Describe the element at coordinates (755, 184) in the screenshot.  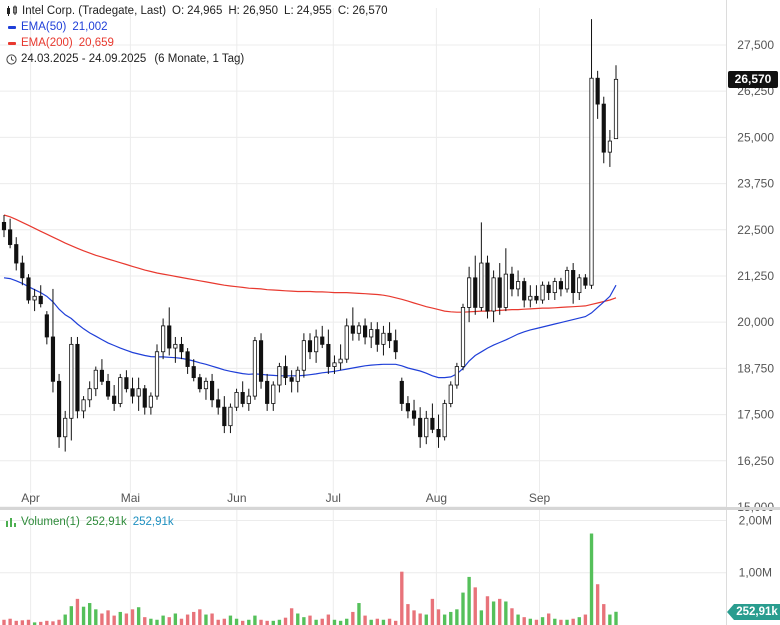
I see `price-tick-label: 23,750` at that location.